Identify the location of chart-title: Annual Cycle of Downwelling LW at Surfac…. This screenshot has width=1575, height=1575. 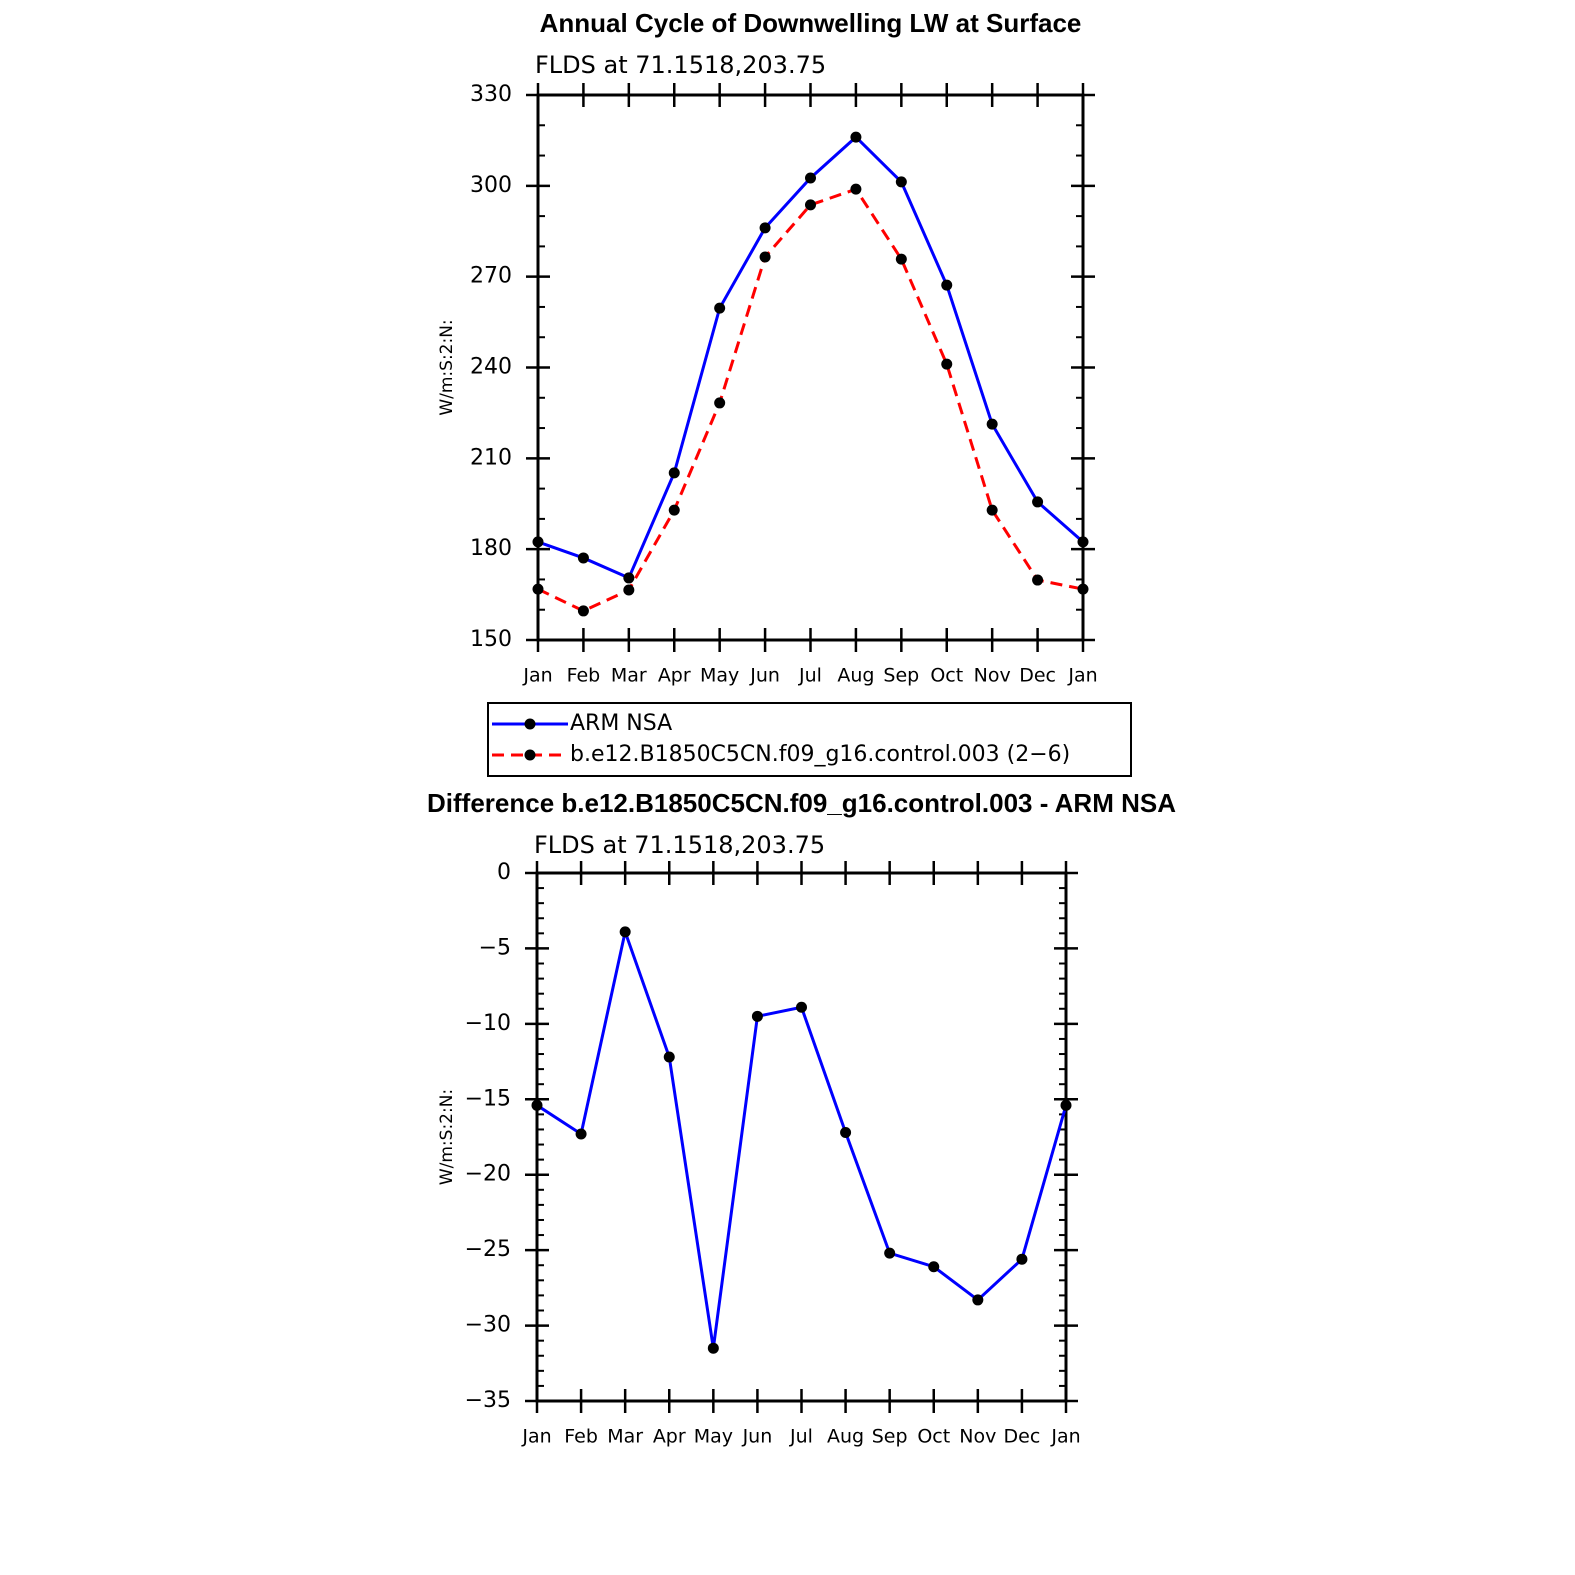
(811, 23).